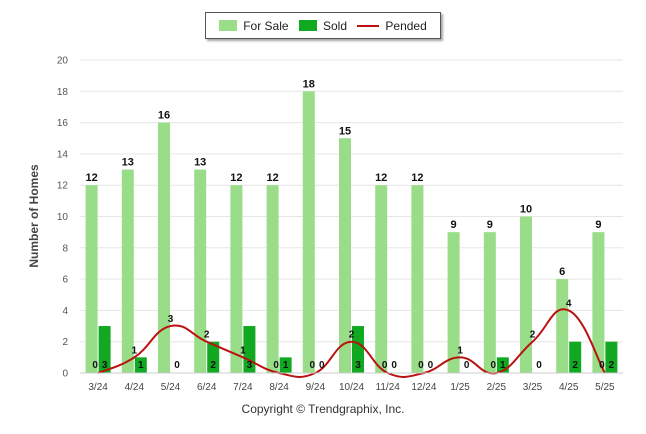 Image resolution: width=646 pixels, height=434 pixels. Describe the element at coordinates (228, 25) in the screenshot. I see `for-sale-swatch-icon` at that location.